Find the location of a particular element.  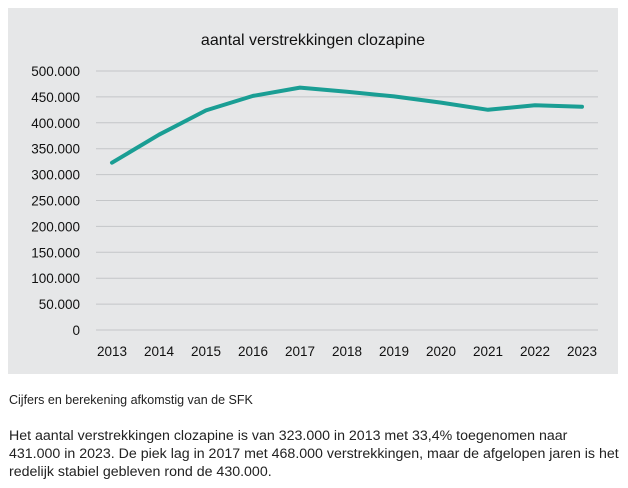

series-line is located at coordinates (347, 125).